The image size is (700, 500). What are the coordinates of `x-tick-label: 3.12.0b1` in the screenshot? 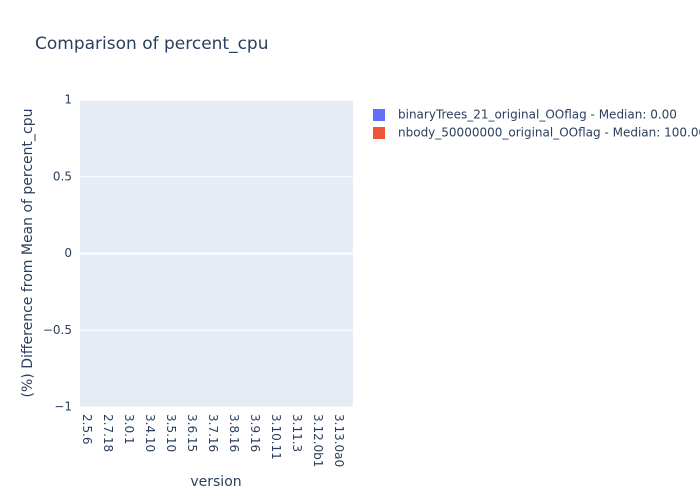 It's located at (318, 440).